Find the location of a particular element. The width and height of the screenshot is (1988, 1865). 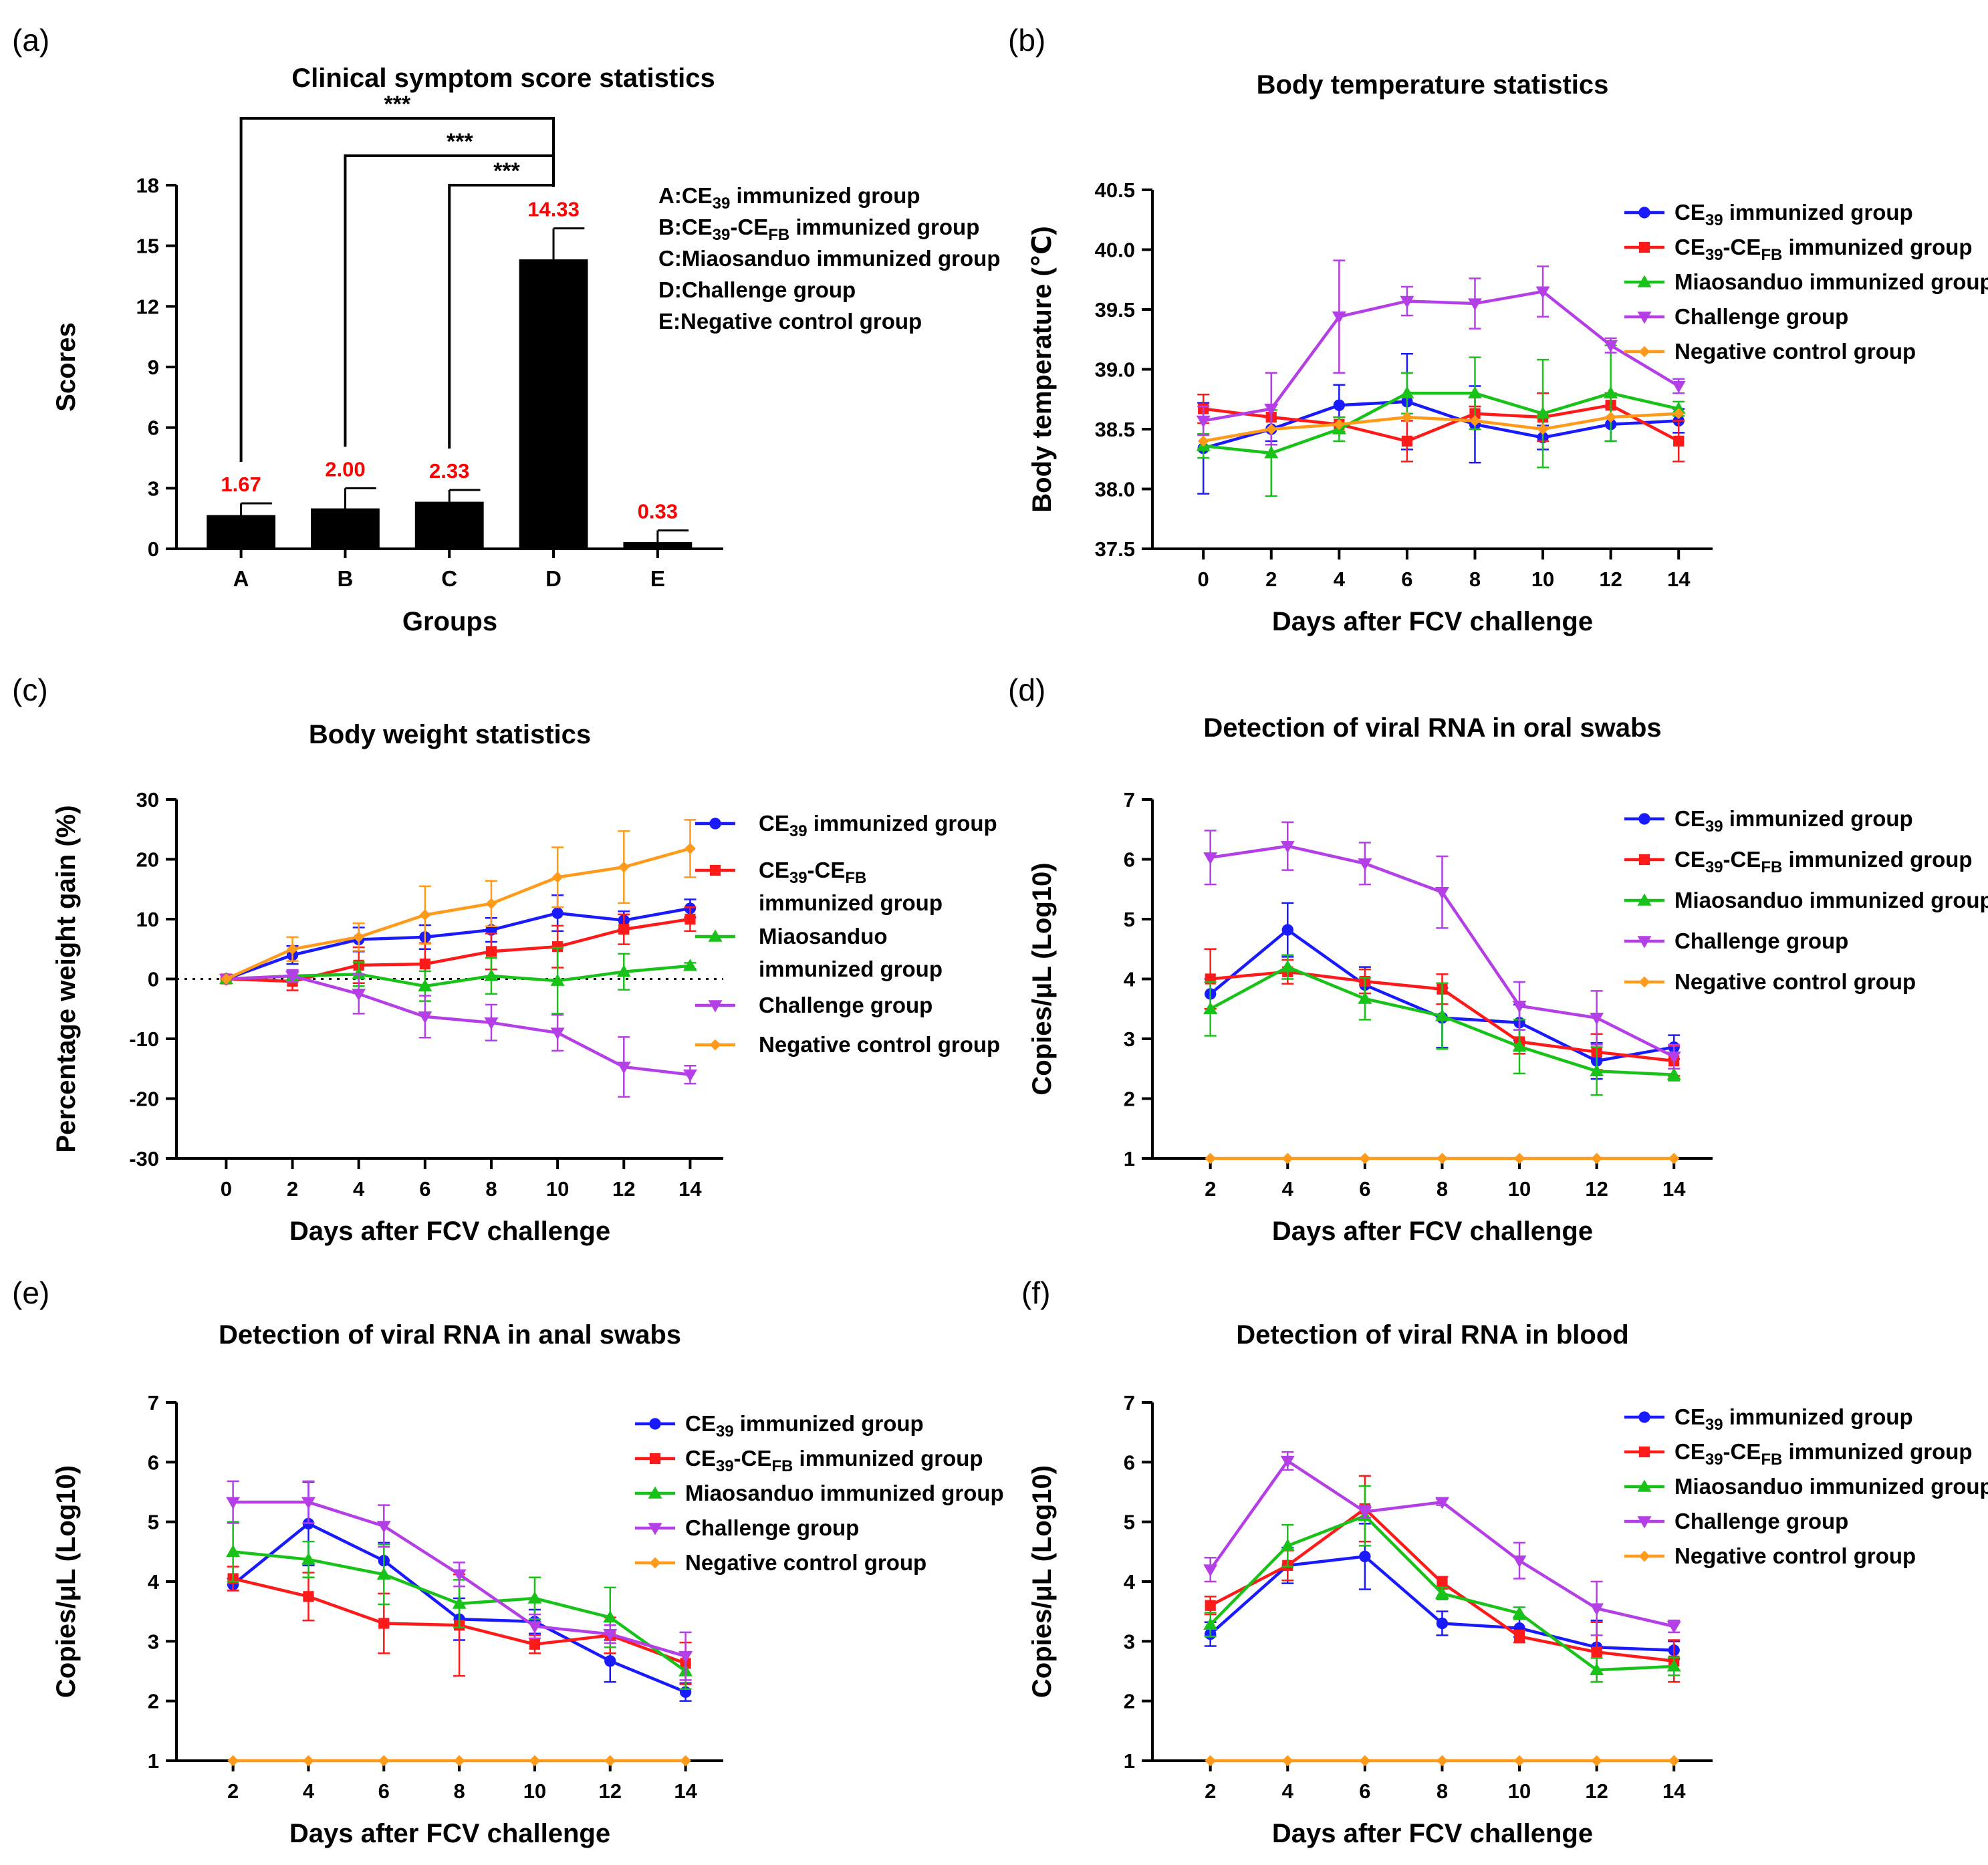

y-tick-label: 12 is located at coordinates (147, 306).